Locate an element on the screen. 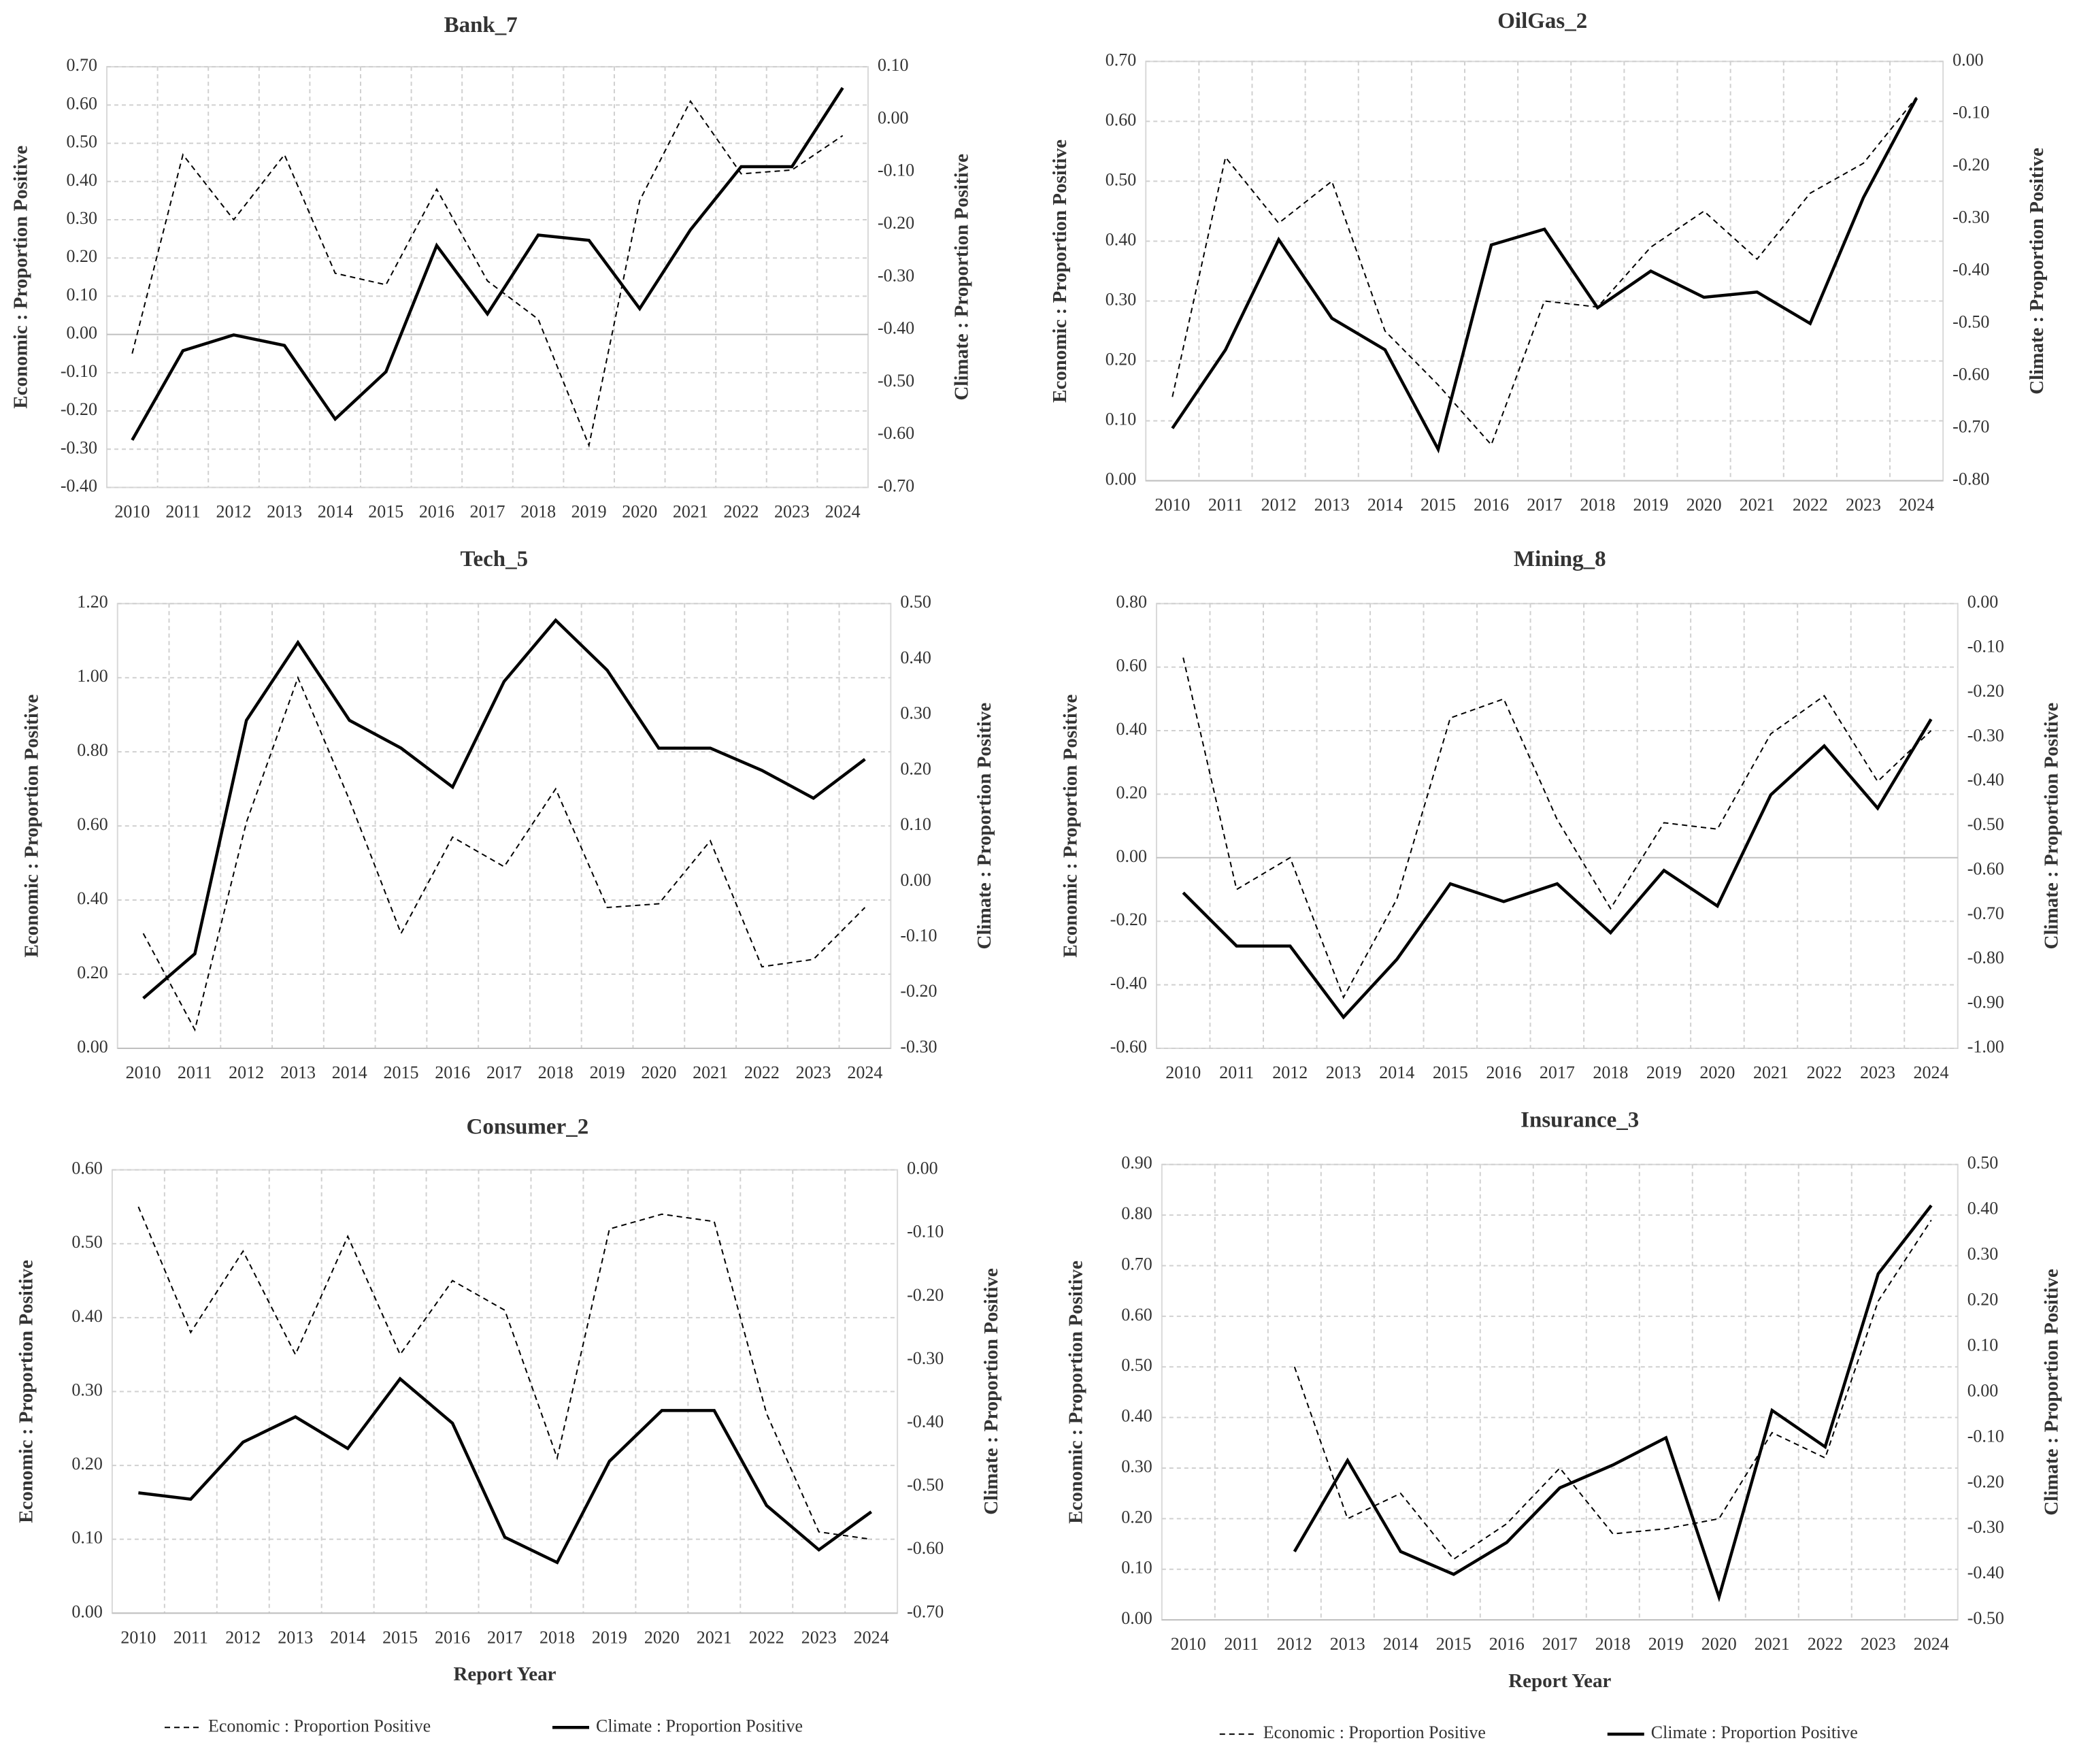 The image size is (2094, 1764). y-tick-label: -0.20 is located at coordinates (1128, 920).